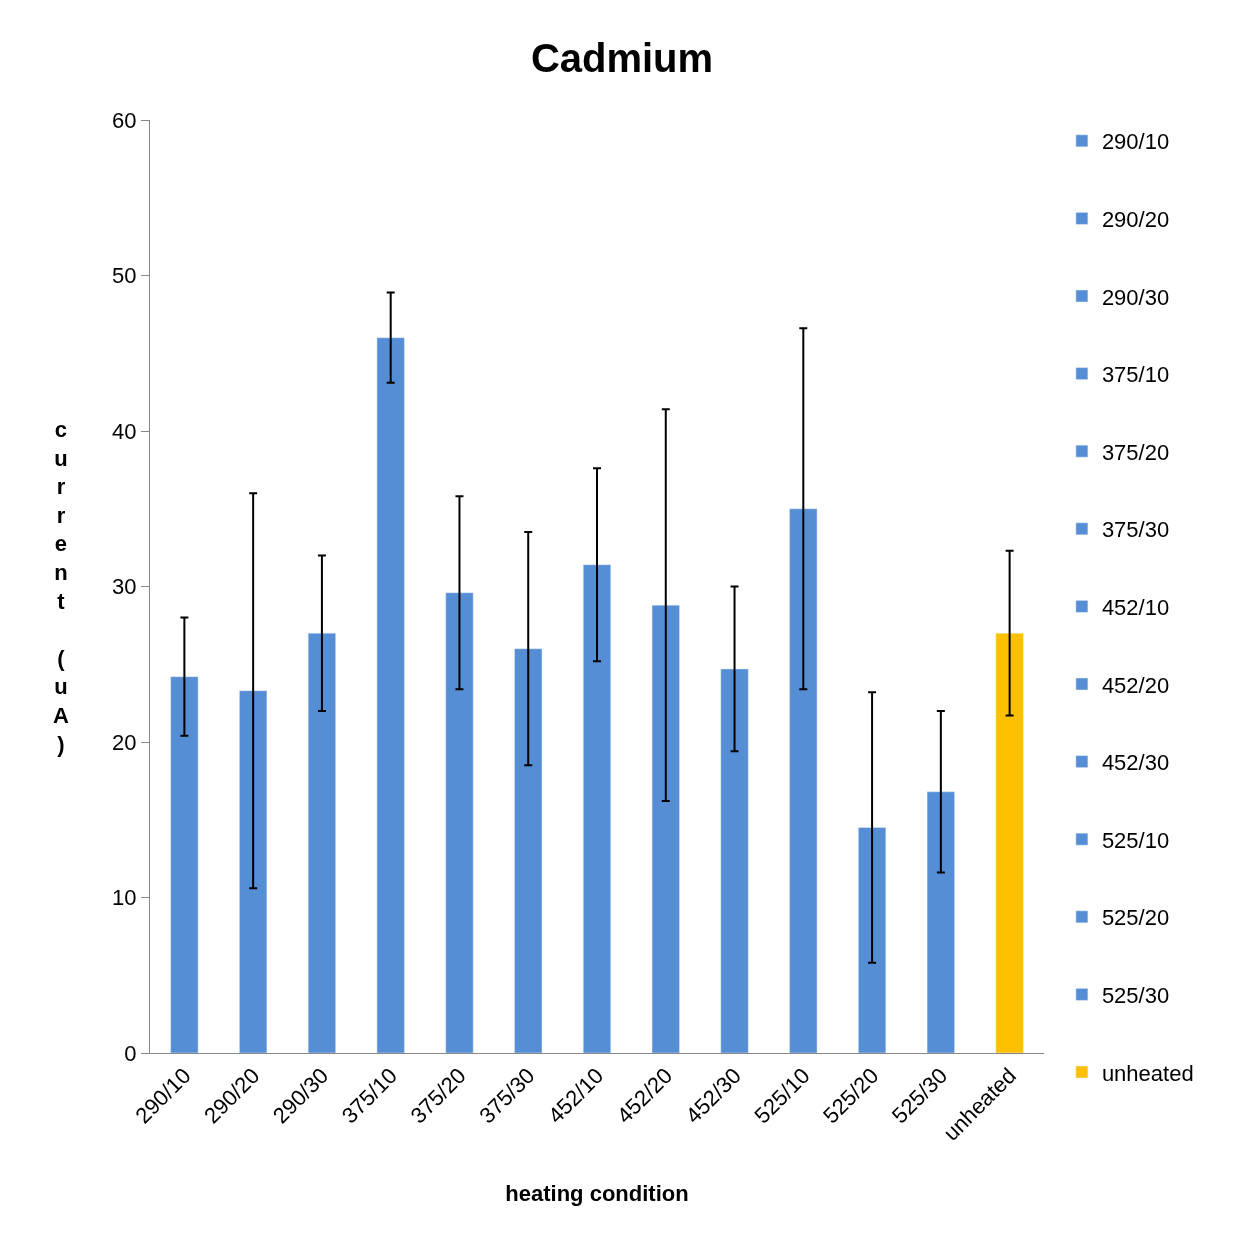 The image size is (1244, 1253). Describe the element at coordinates (1135, 297) in the screenshot. I see `legend-label: 290/30` at that location.